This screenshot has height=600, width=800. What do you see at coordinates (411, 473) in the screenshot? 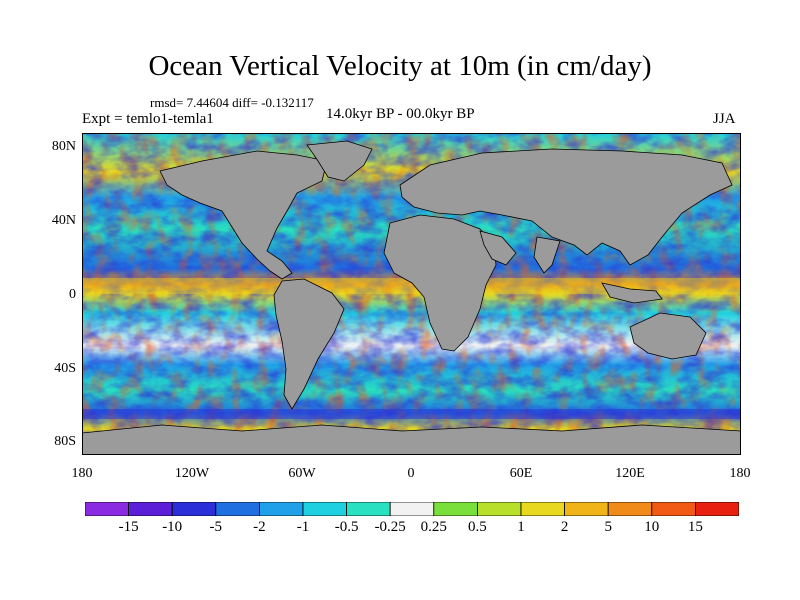
I see `lon-label-0: 0` at bounding box center [411, 473].